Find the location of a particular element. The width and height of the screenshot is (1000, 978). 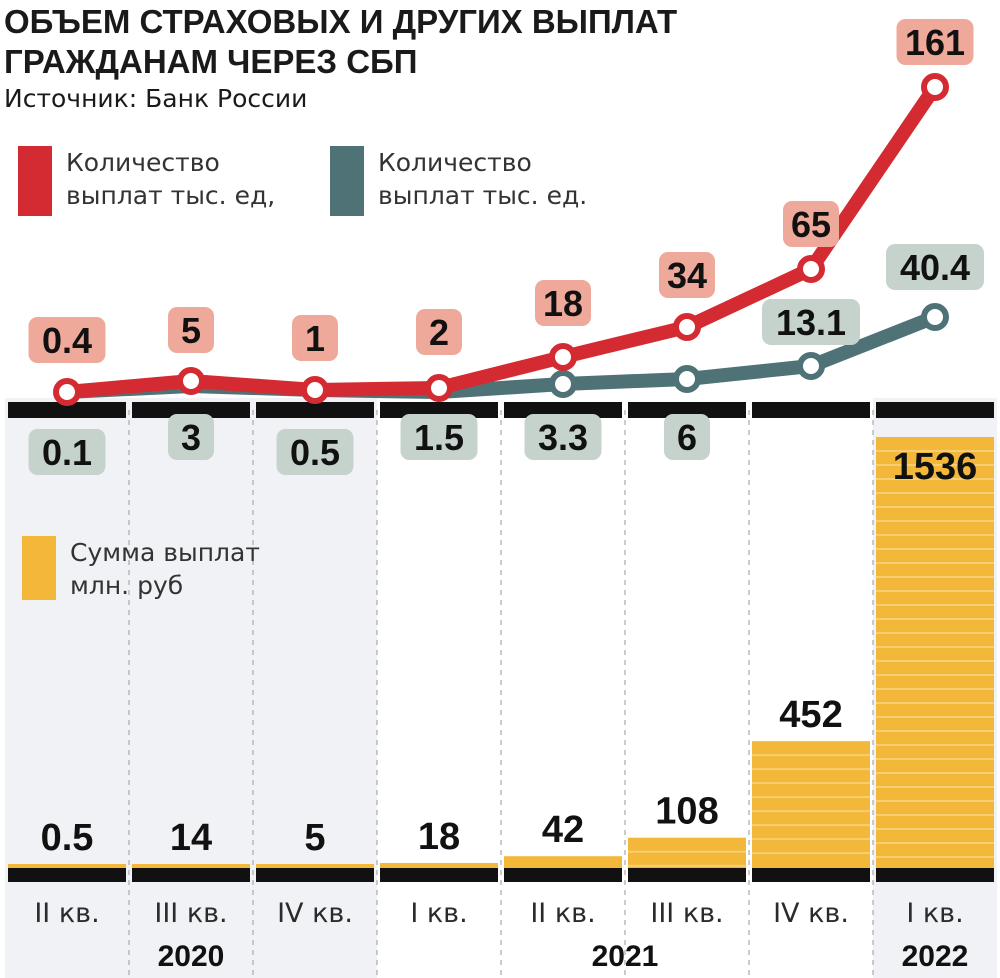

year-label: 2020 is located at coordinates (191, 956).